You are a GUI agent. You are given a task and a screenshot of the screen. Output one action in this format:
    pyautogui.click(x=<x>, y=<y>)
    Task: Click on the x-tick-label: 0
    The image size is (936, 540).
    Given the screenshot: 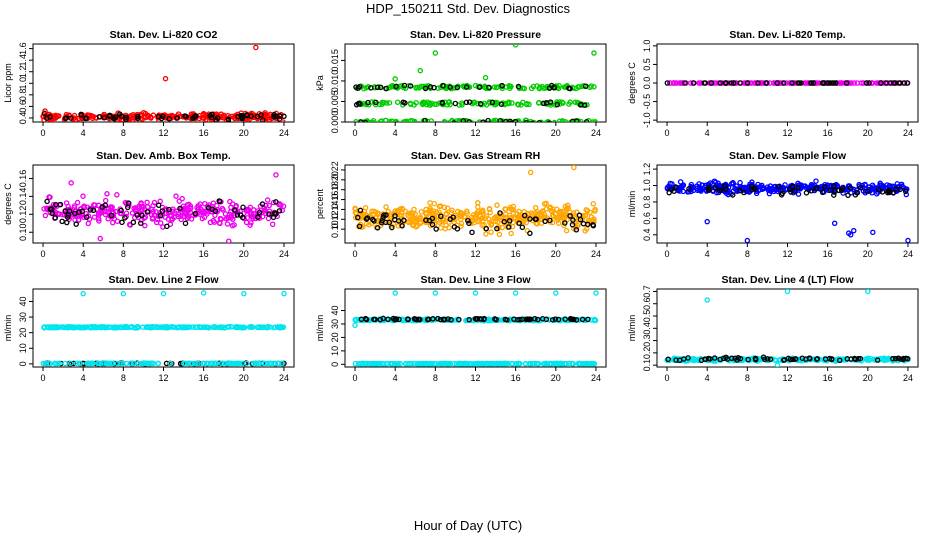 What is the action you would take?
    pyautogui.click(x=355, y=378)
    